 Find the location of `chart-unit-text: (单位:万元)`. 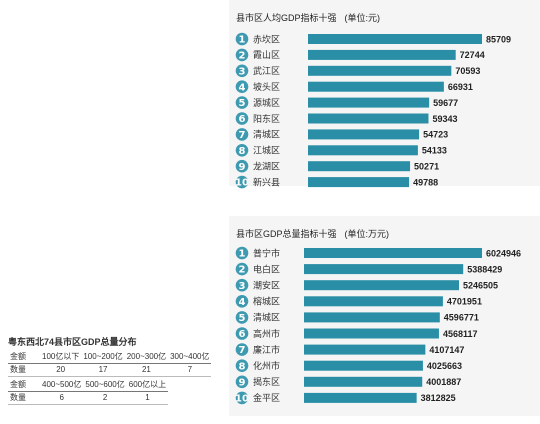

chart-unit-text: (单位:万元) is located at coordinates (367, 234).